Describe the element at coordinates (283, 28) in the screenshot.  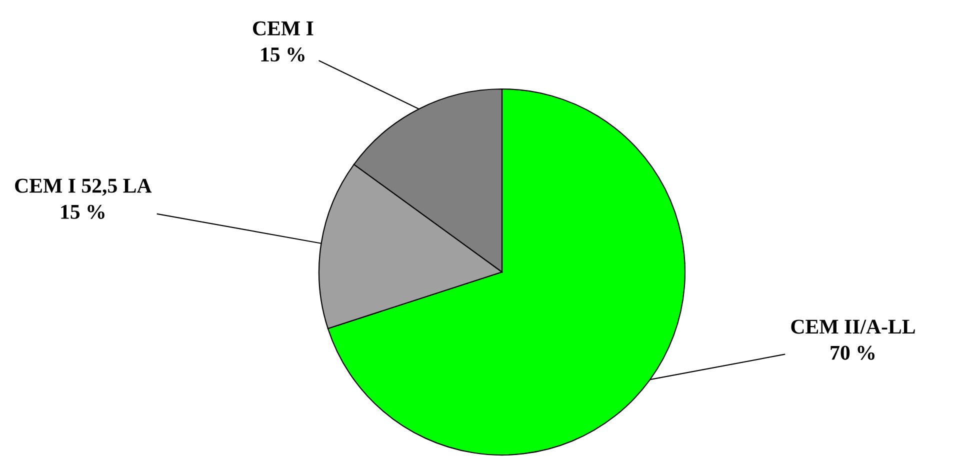
I see `slice-label: CEM I` at that location.